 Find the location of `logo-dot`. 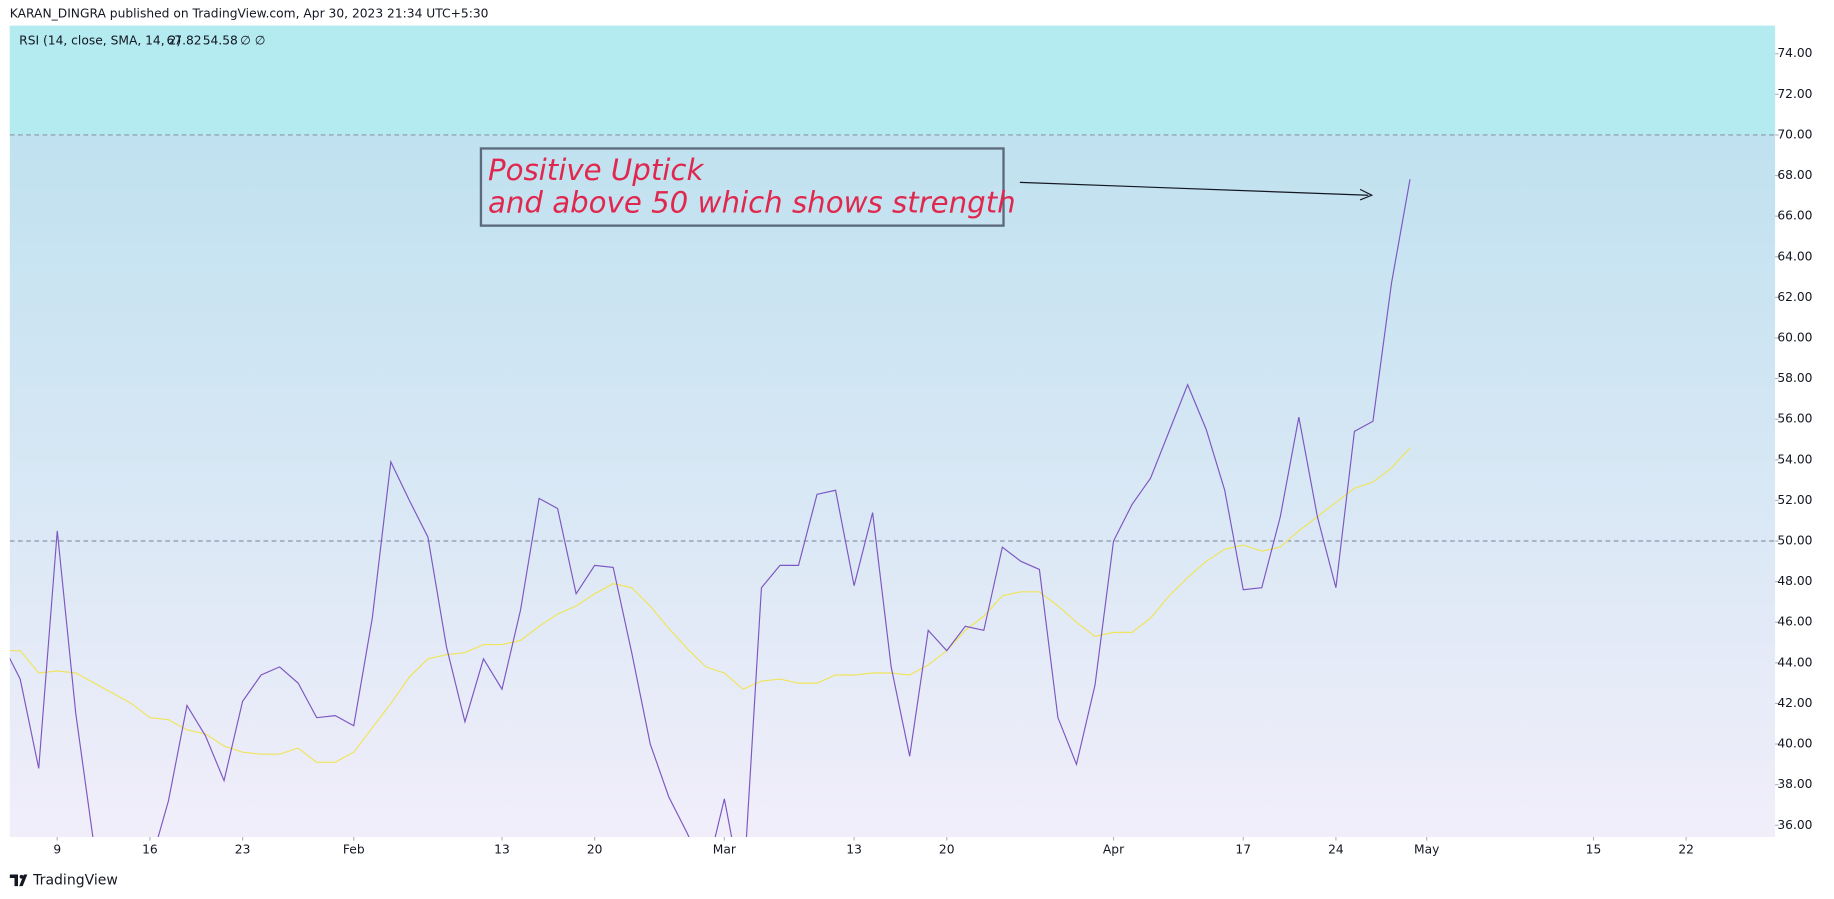

logo-dot is located at coordinates (21, 876).